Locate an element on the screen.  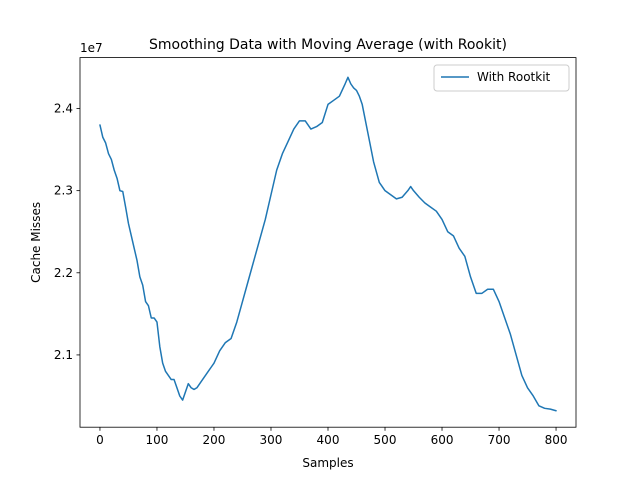
y-axis-label: Cache Misses is located at coordinates (36, 242).